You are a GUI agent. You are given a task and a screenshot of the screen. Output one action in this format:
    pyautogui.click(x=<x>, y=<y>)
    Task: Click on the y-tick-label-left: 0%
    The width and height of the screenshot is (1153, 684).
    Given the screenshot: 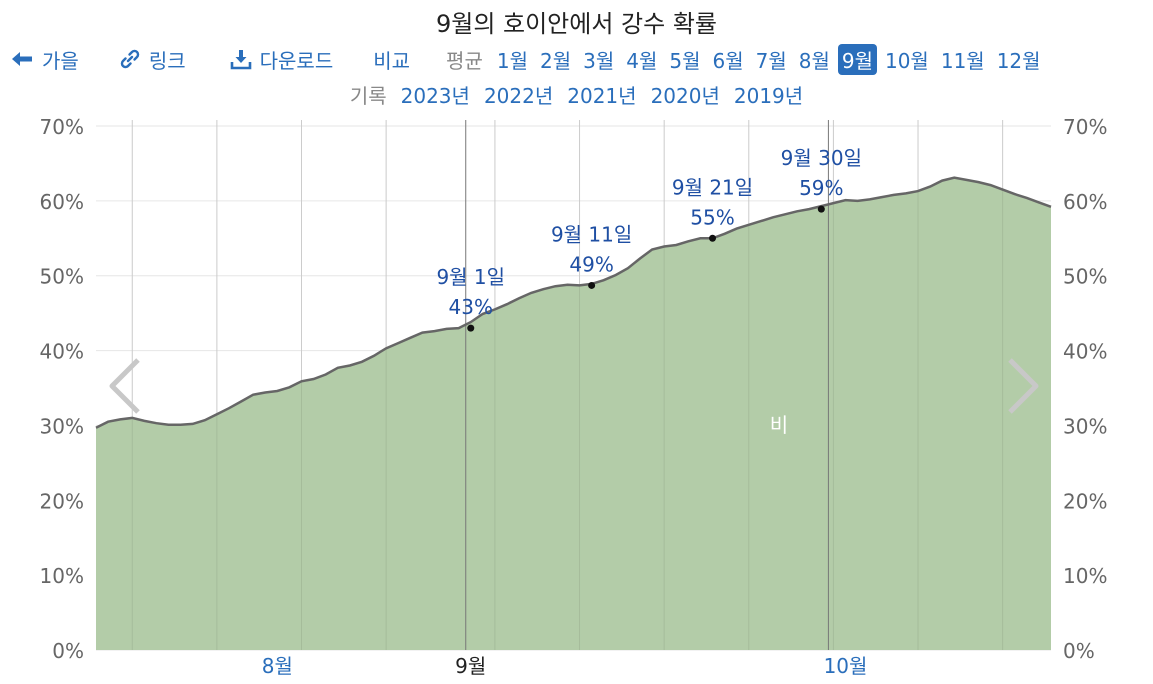 What is the action you would take?
    pyautogui.click(x=68, y=651)
    